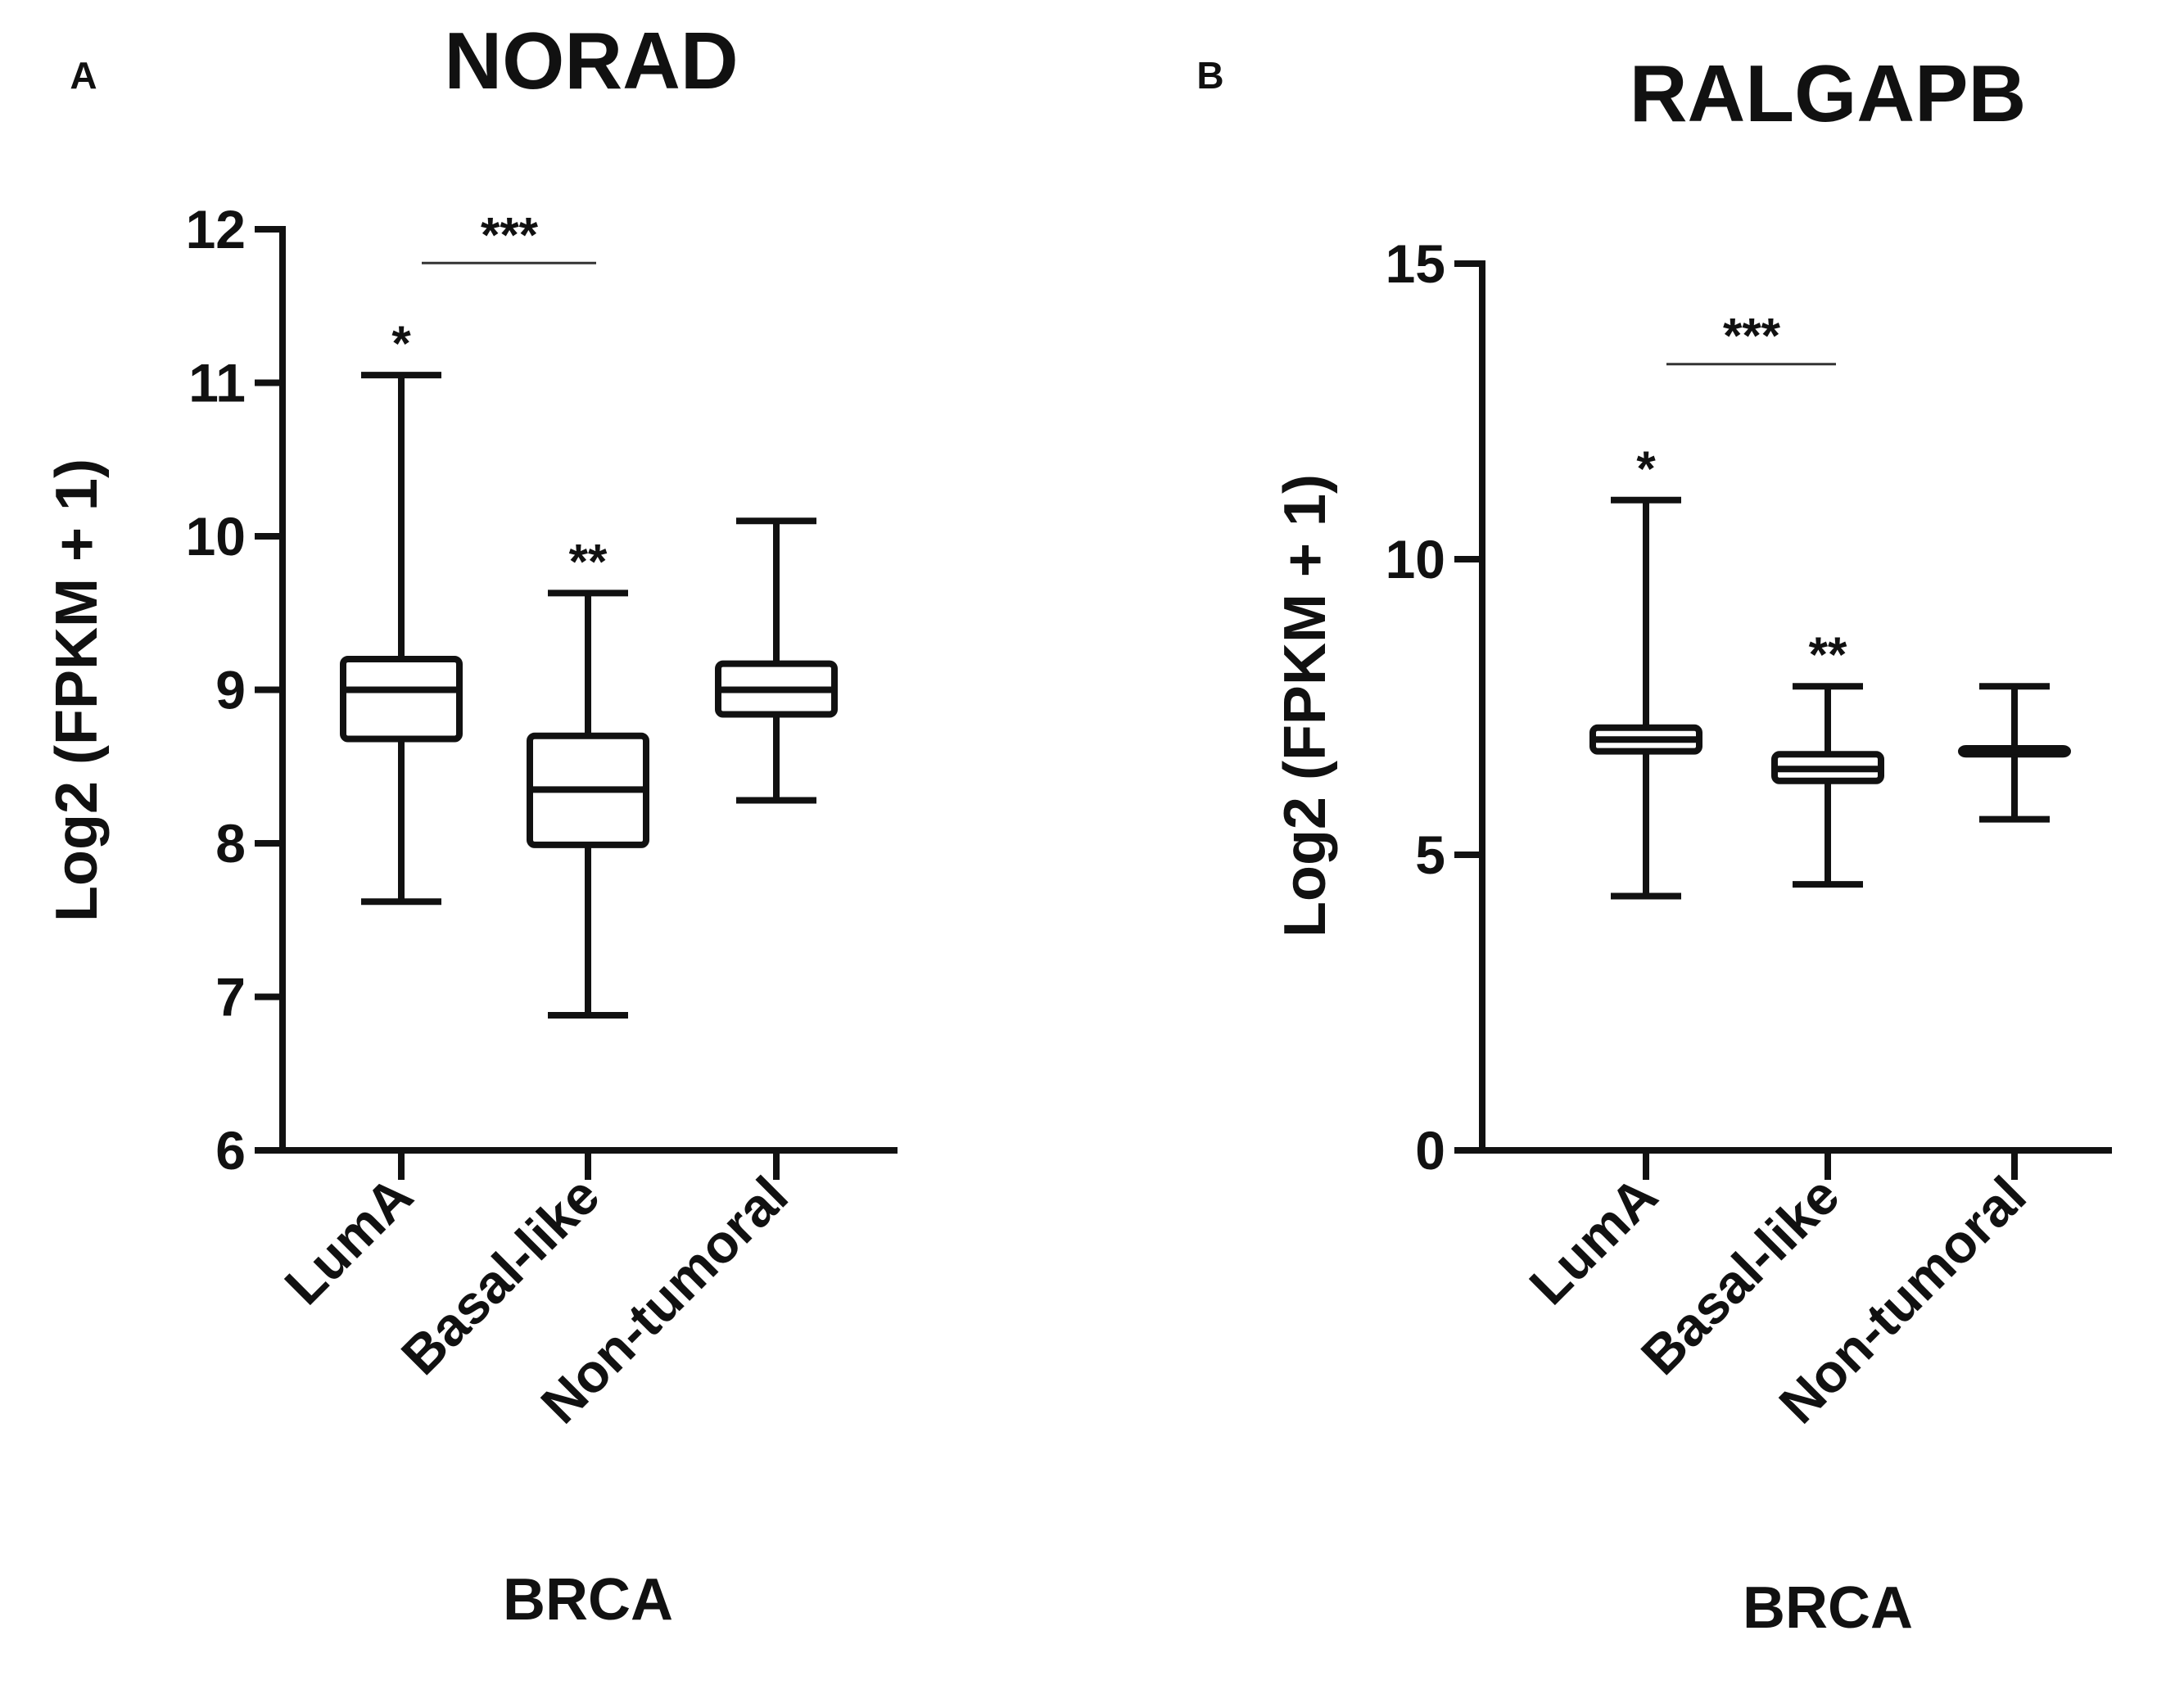 The image size is (2184, 1694). I want to click on y-tick-label: 5, so click(1430, 854).